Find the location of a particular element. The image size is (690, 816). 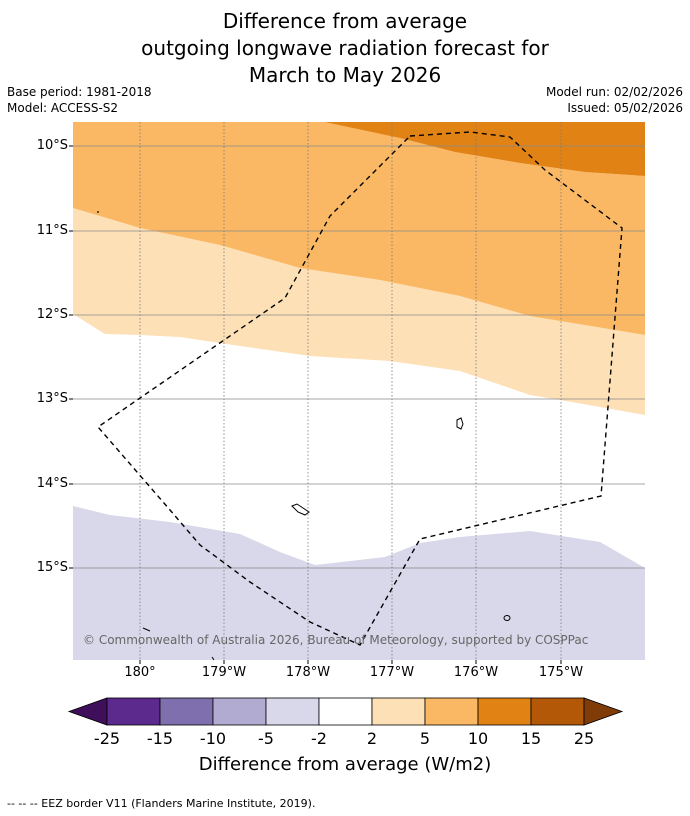

lon-label-176w: 176°W is located at coordinates (476, 672).